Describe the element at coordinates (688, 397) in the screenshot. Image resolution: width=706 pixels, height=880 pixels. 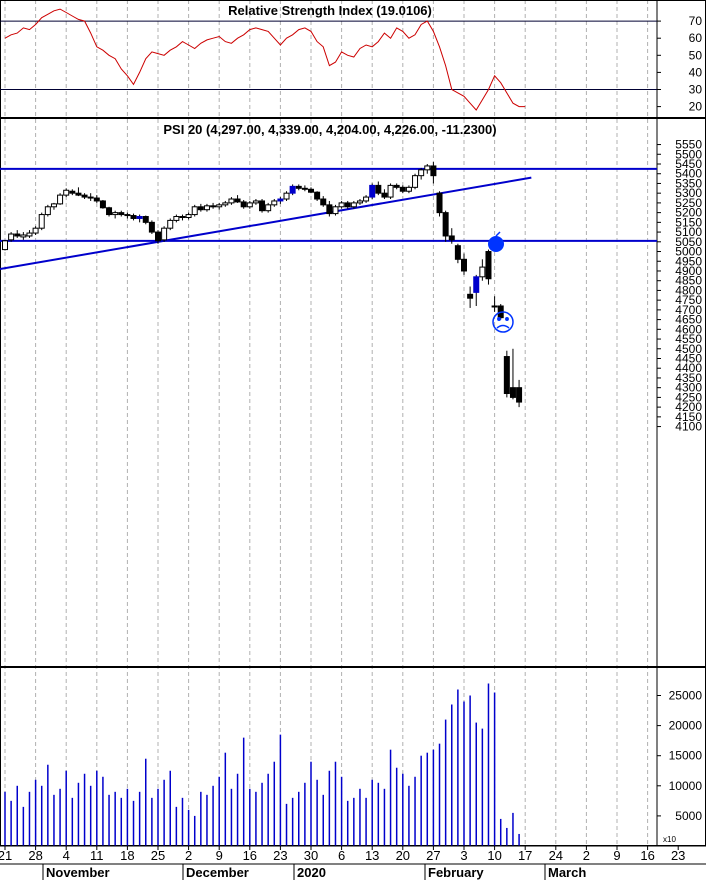
I see `price-tick-label: 4250` at that location.